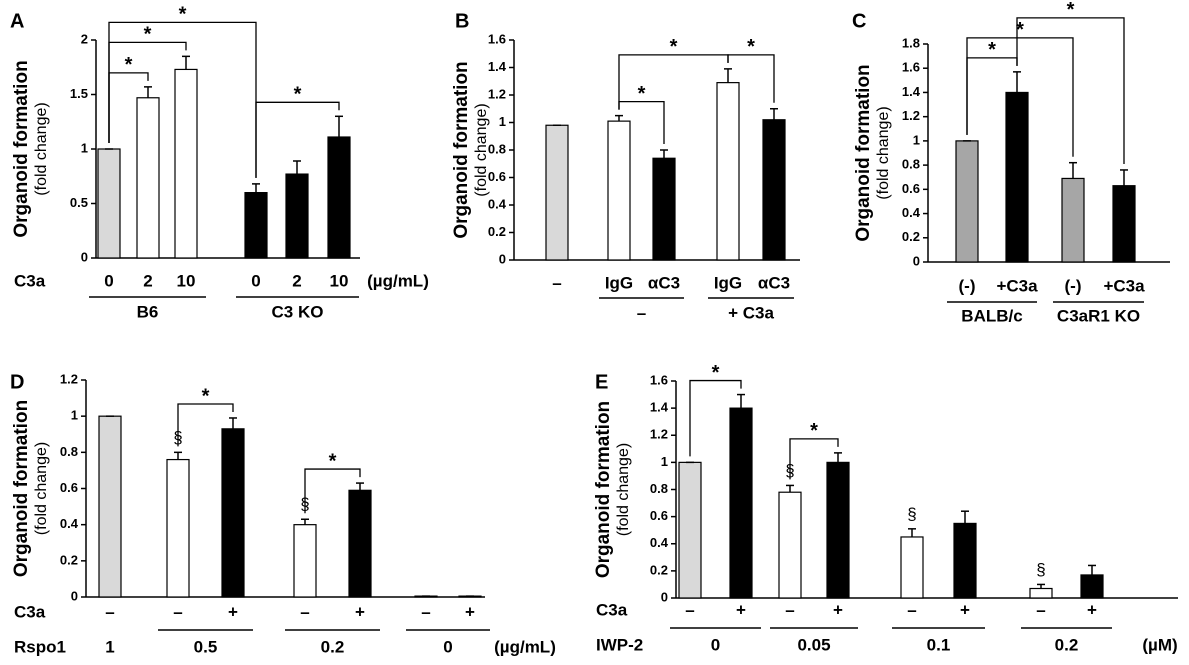 This screenshot has width=1189, height=665. Describe the element at coordinates (525, 646) in the screenshot. I see `unit-label: (µg/mL)` at that location.